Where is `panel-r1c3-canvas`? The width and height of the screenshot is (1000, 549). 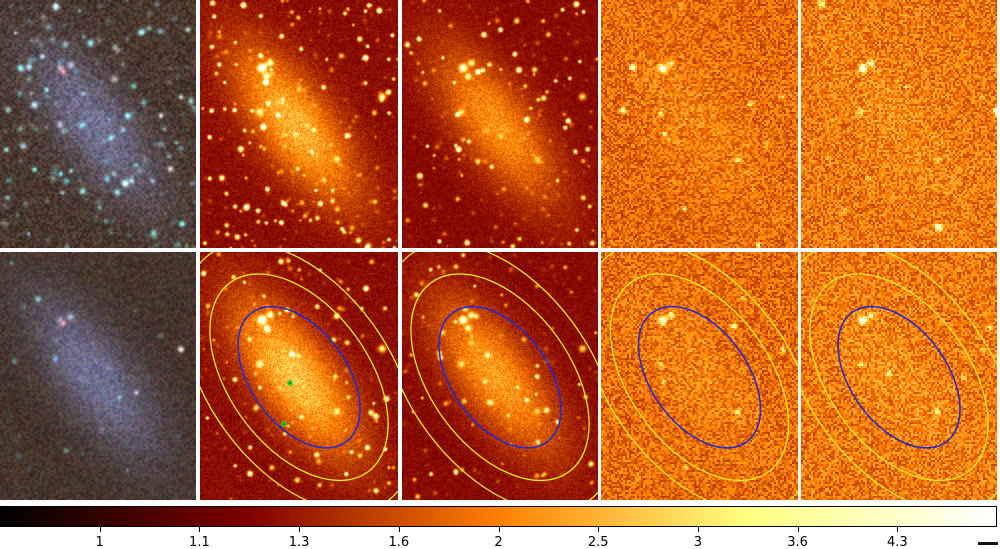 panel-r1c3-canvas is located at coordinates (699, 376).